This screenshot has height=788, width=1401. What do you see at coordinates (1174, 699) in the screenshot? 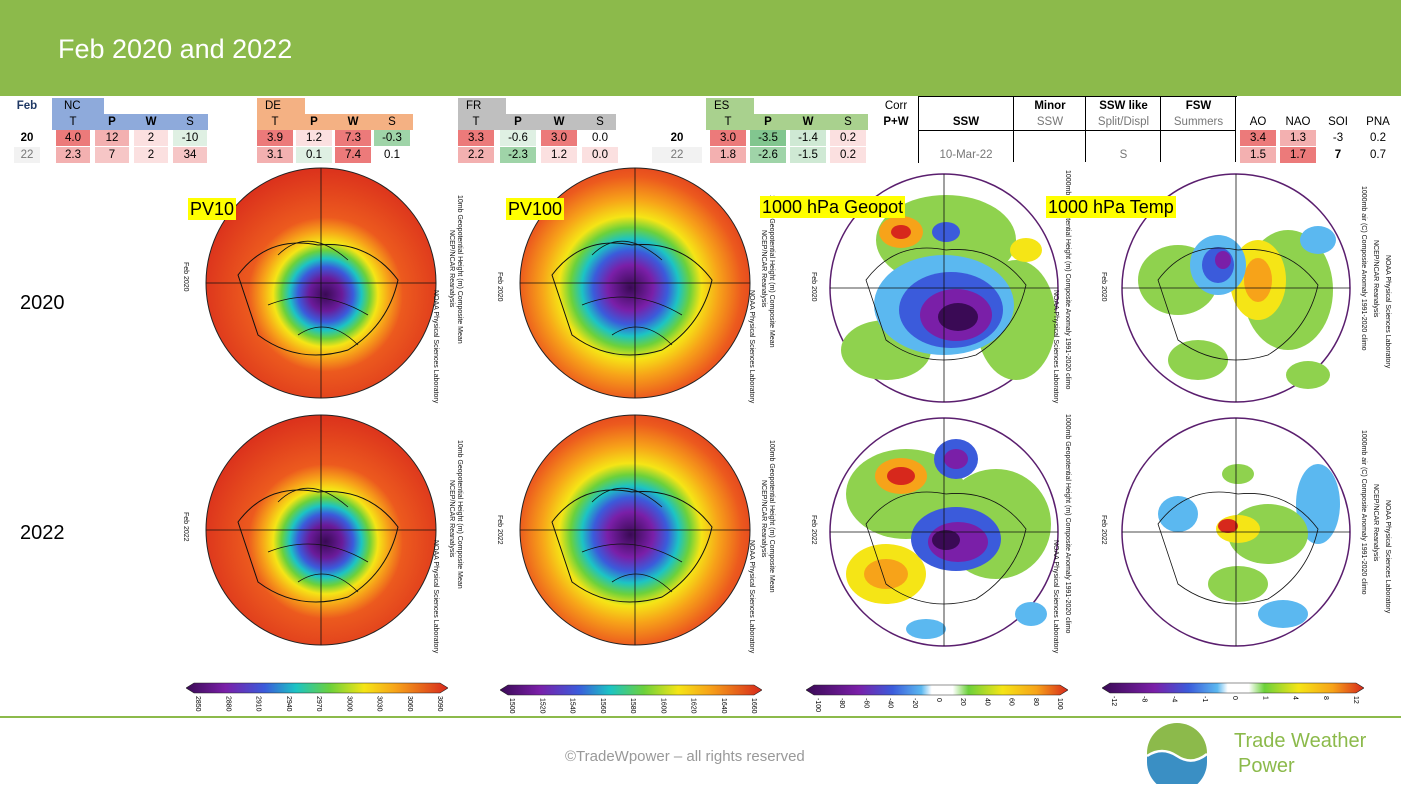
I see `colorbar-tick-label: -4` at bounding box center [1174, 699].